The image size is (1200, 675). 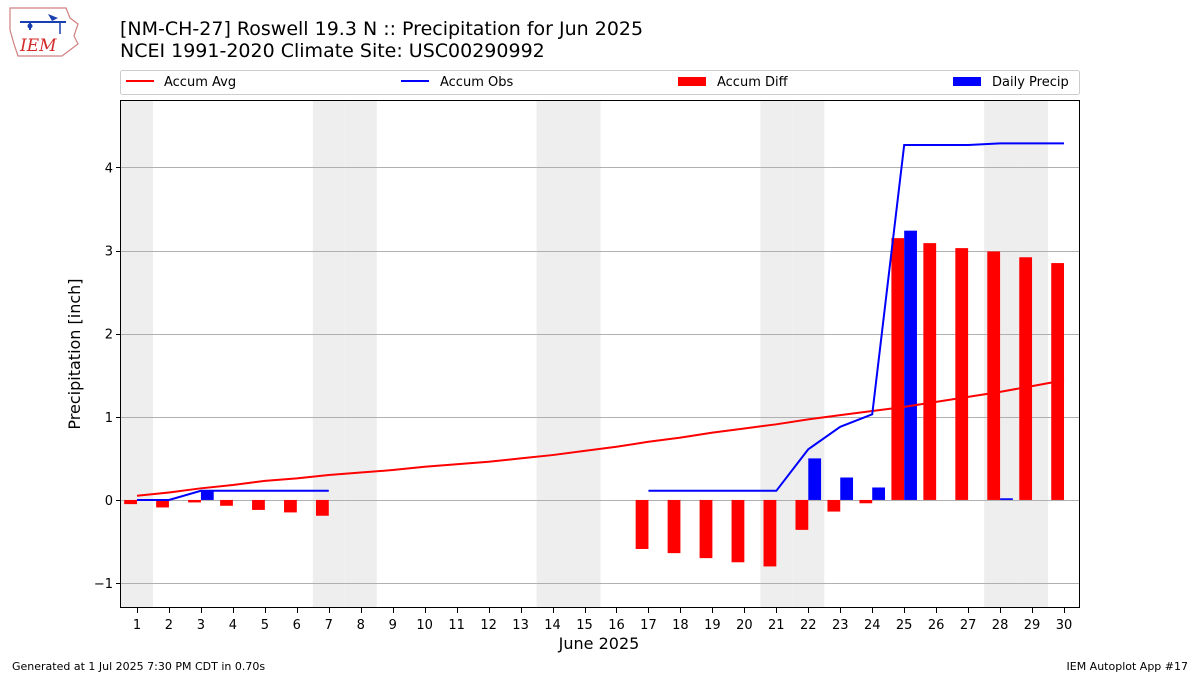 What do you see at coordinates (1030, 82) in the screenshot?
I see `legend-label-daily-precip: Daily Precip` at bounding box center [1030, 82].